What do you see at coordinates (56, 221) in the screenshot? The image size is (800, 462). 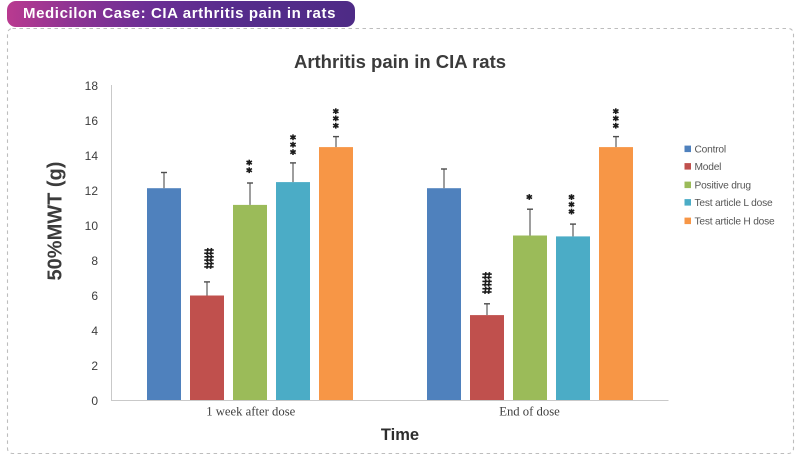 I see `svg-text: 50%MWT (g)` at bounding box center [56, 221].